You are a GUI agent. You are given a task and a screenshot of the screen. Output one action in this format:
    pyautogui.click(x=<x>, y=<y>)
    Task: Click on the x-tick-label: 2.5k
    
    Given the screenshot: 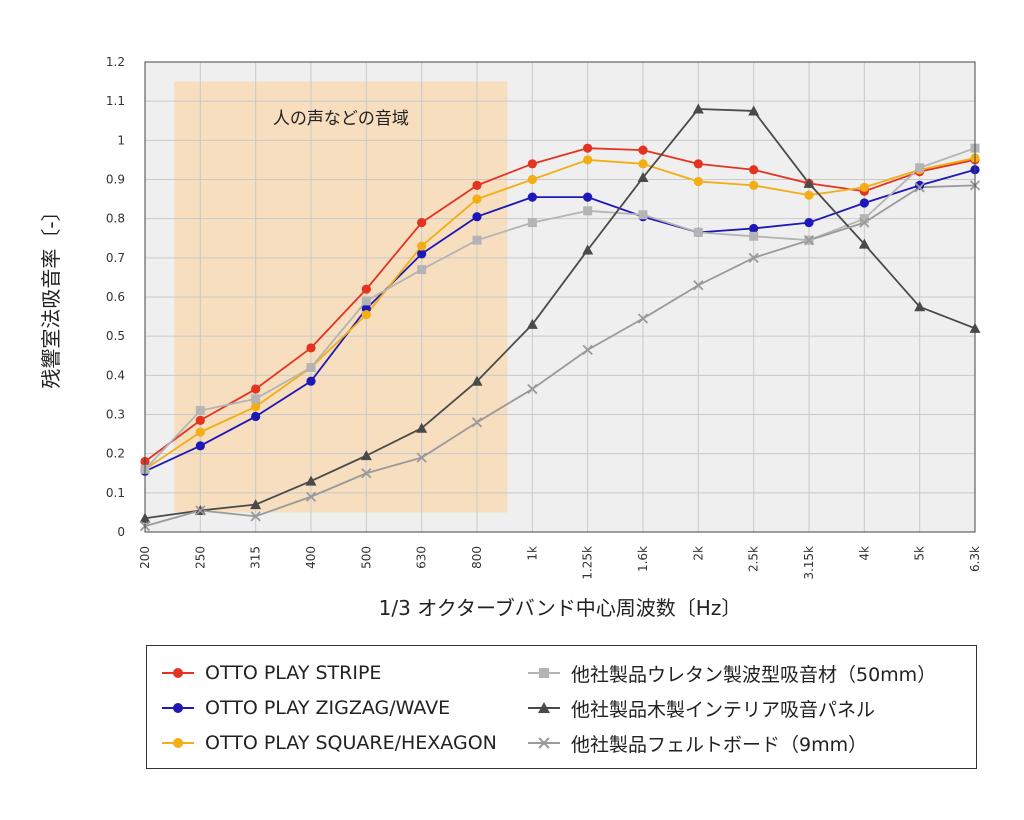 What is the action you would take?
    pyautogui.click(x=754, y=559)
    